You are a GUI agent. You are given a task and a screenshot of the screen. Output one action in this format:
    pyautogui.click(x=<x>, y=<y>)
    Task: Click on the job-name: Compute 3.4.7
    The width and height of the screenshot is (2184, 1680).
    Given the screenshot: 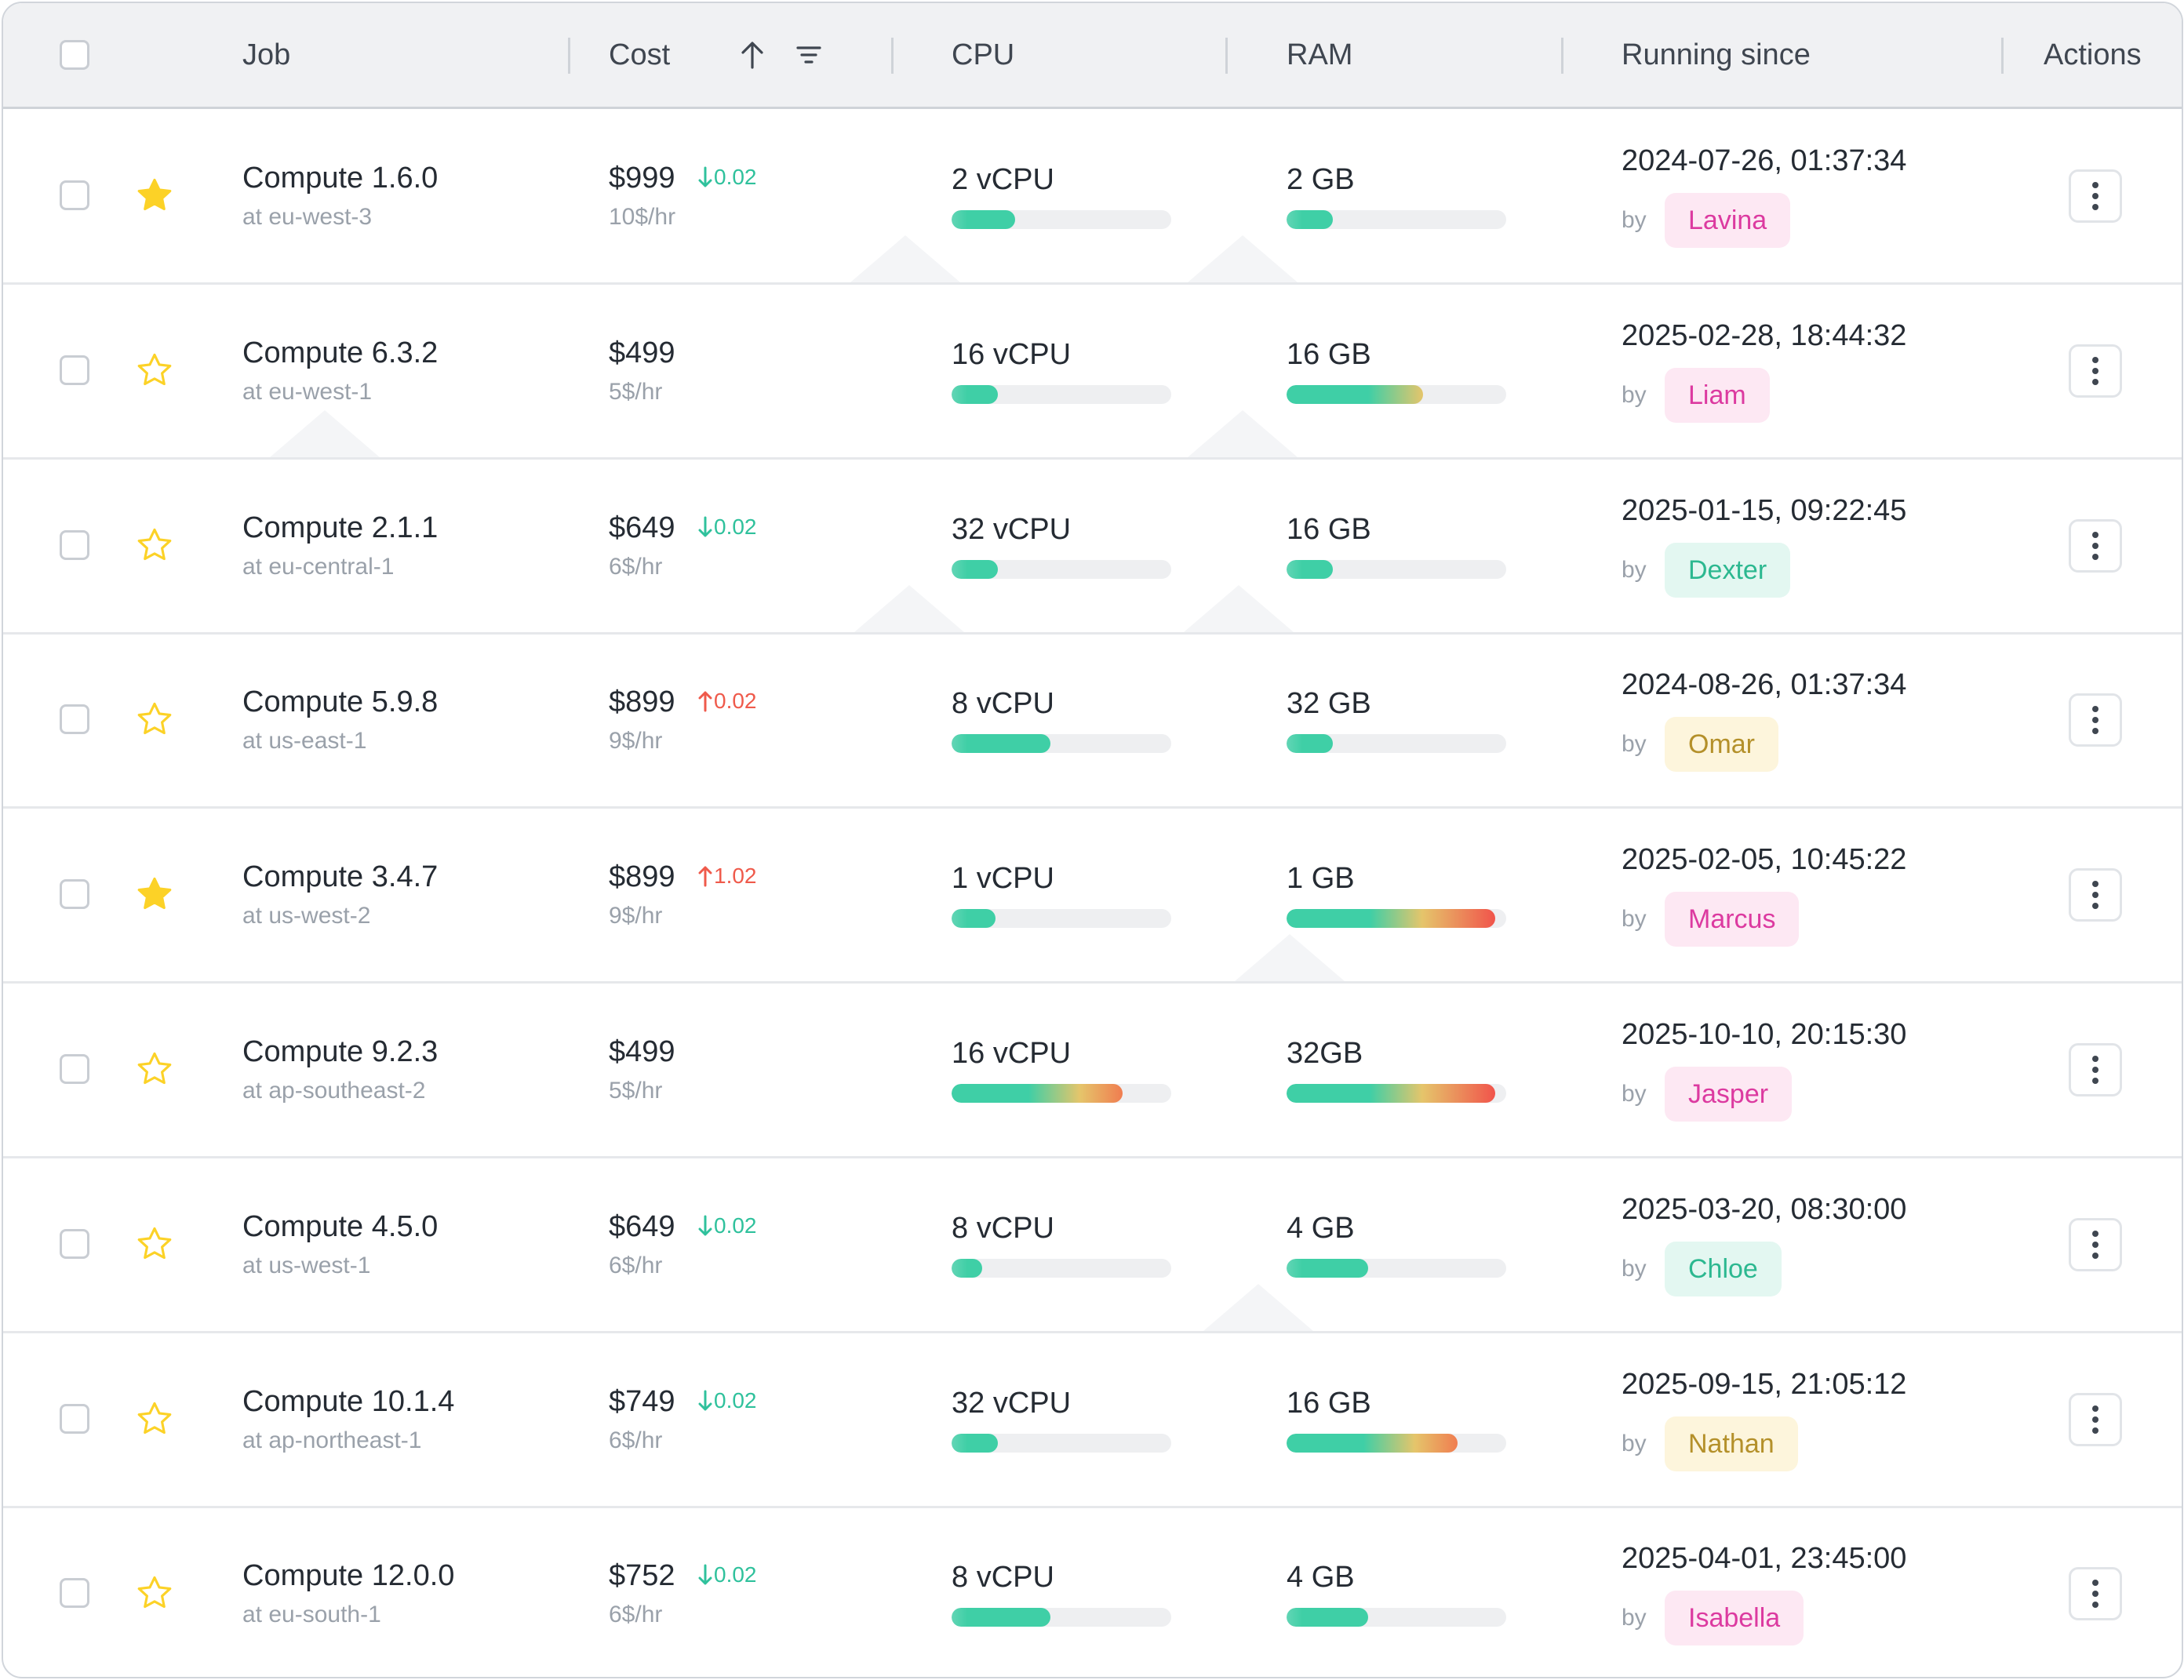 What is the action you would take?
    pyautogui.click(x=340, y=876)
    